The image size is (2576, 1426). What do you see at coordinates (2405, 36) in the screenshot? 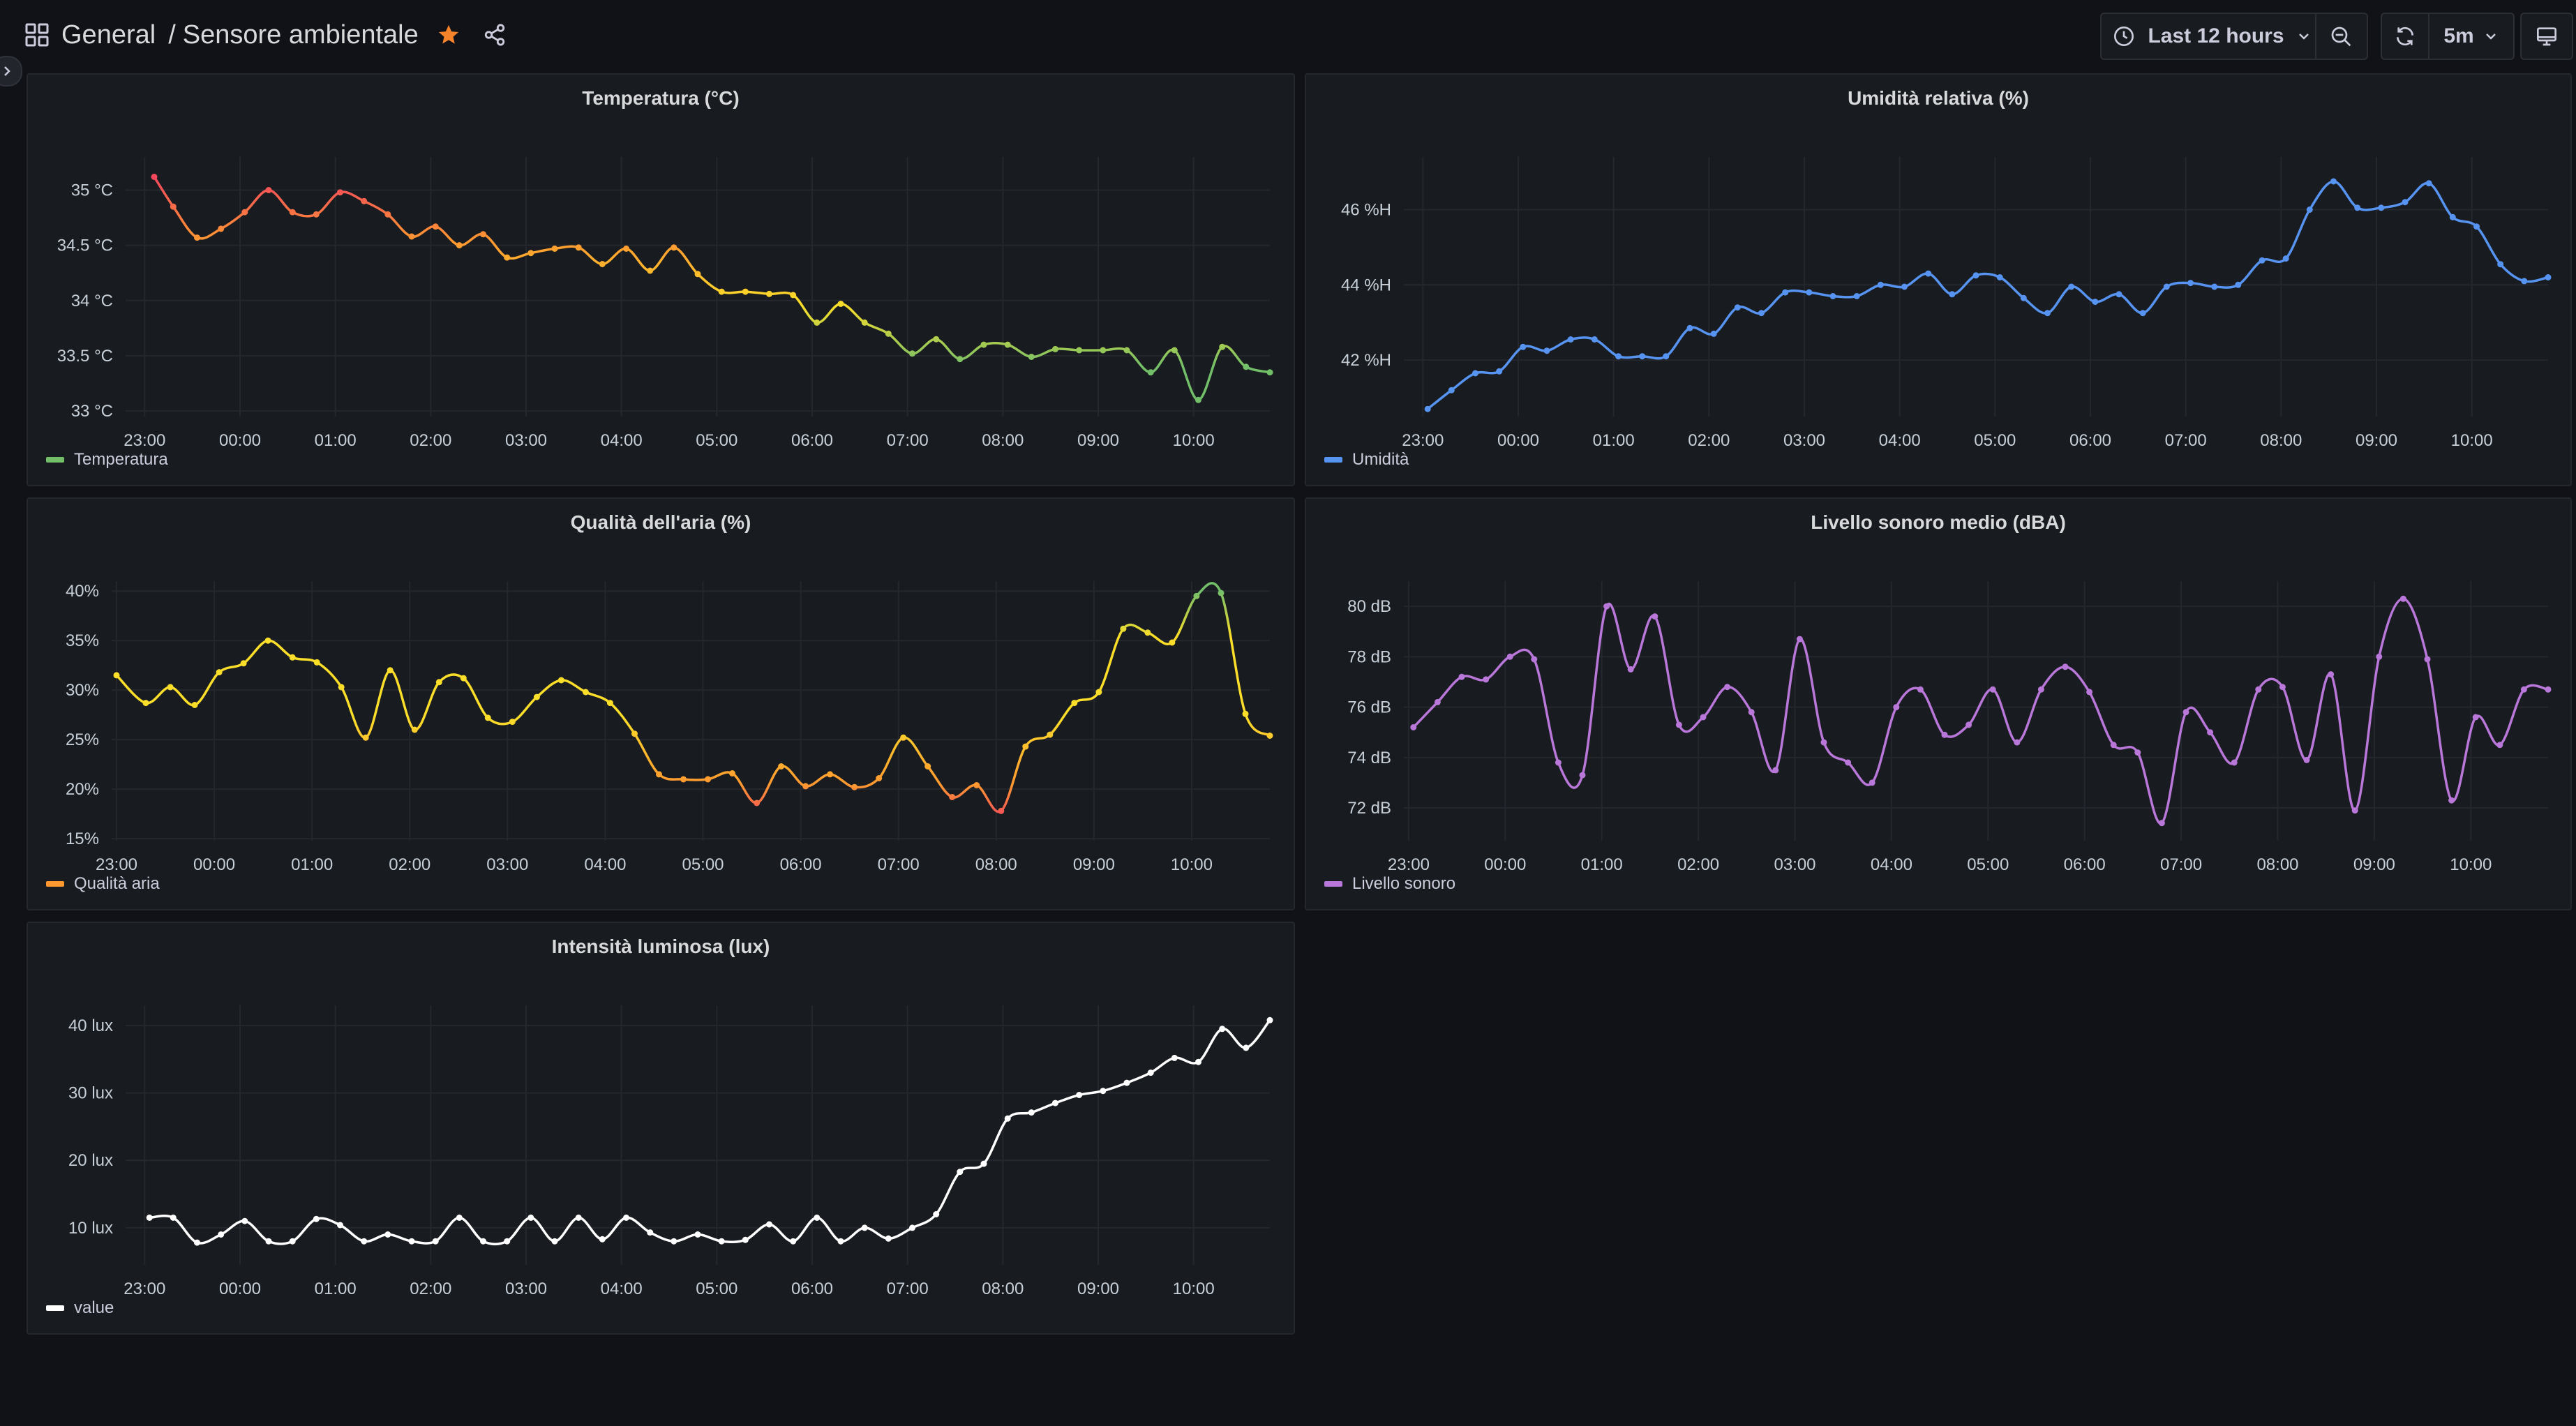
I see `refresh-button` at bounding box center [2405, 36].